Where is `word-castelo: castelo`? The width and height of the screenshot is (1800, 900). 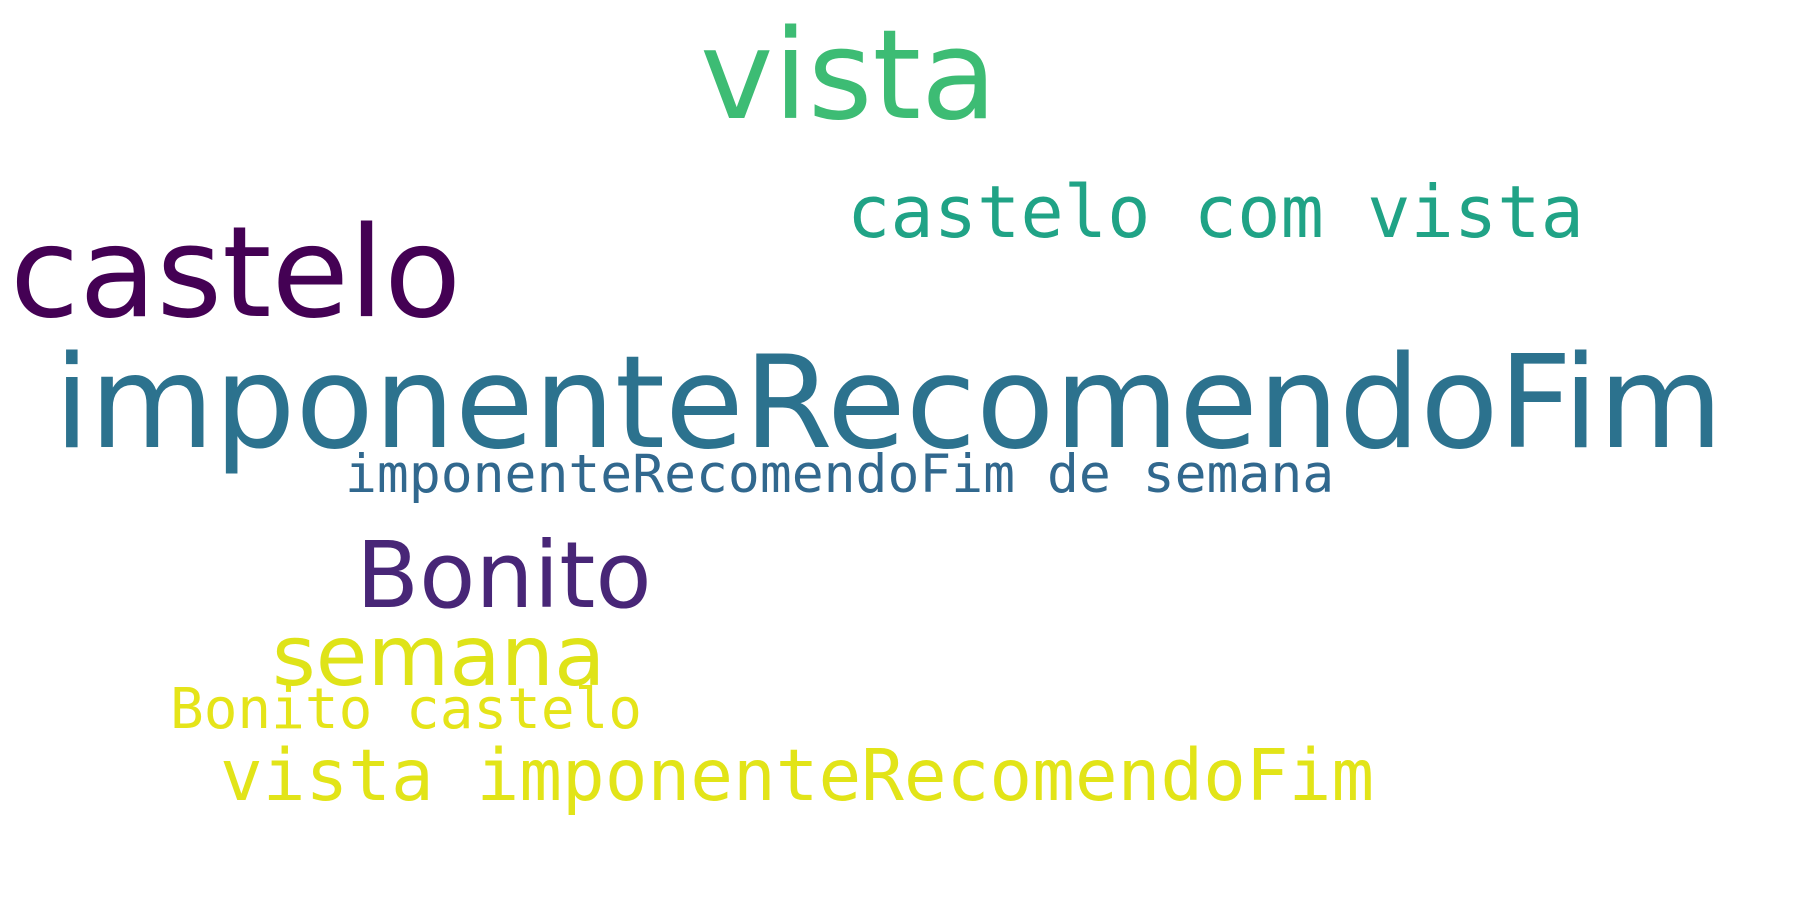 word-castelo: castelo is located at coordinates (236, 272).